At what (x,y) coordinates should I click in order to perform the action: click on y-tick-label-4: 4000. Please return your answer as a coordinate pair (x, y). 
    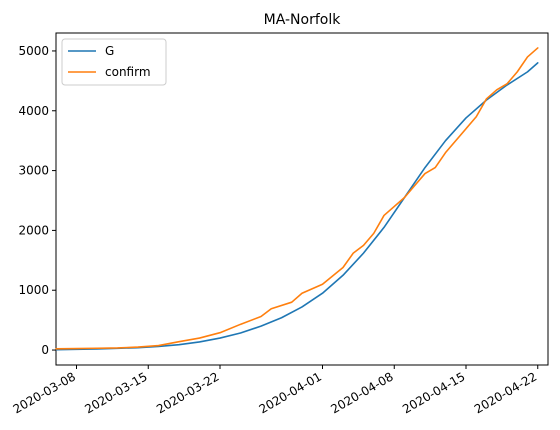
    Looking at the image, I should click on (33, 111).